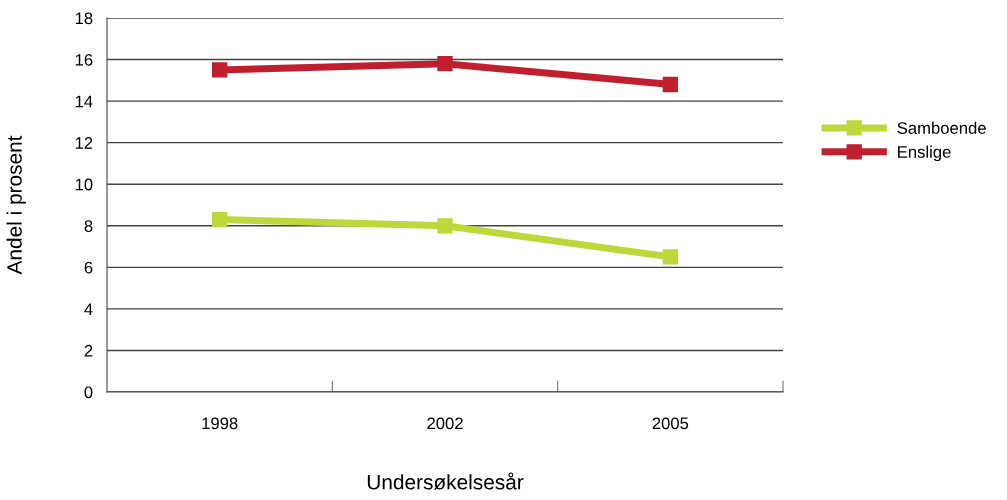  Describe the element at coordinates (88, 350) in the screenshot. I see `y-tick-label: 2` at that location.